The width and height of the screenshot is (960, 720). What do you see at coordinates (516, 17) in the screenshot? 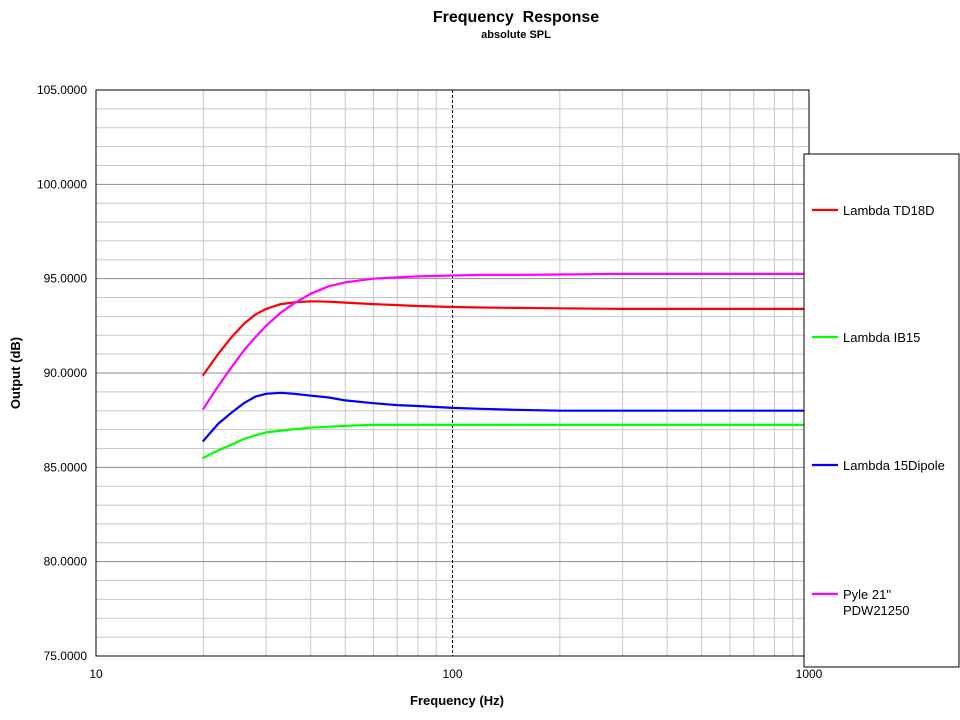
I see `chart-title: Frequency Response` at bounding box center [516, 17].